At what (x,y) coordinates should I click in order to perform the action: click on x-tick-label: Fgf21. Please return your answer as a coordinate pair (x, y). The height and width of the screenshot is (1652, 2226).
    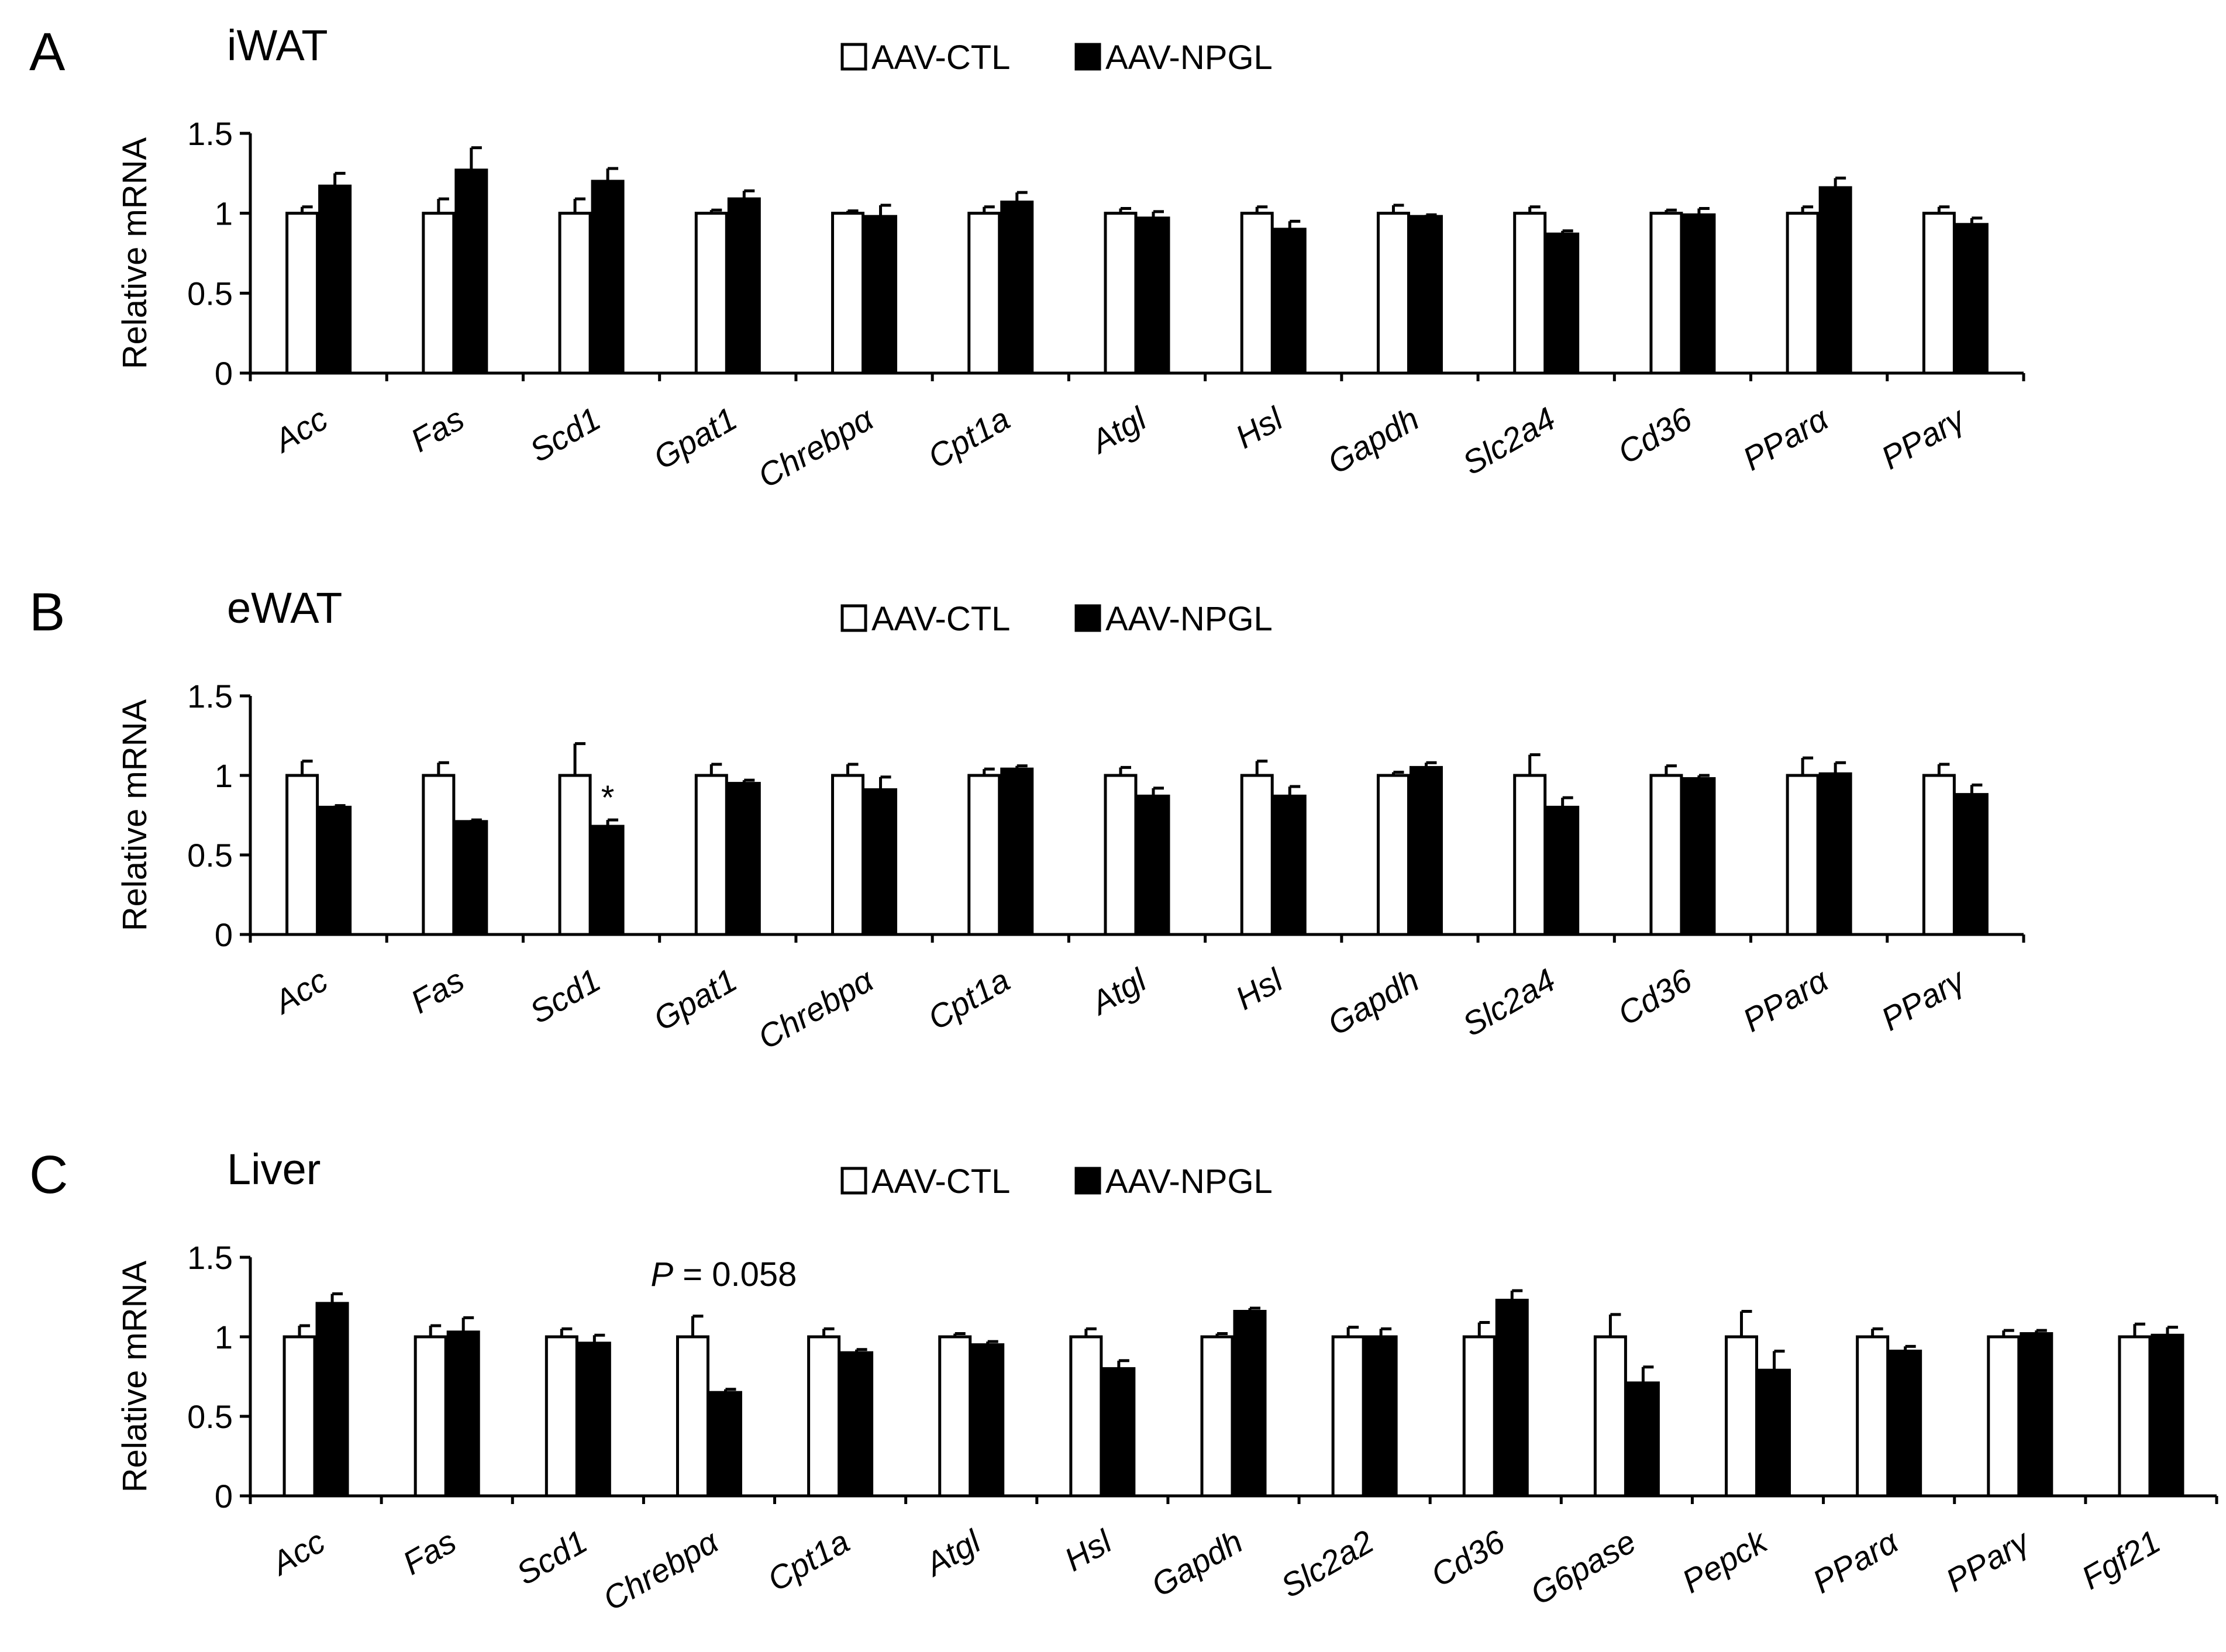
    Looking at the image, I should click on (2120, 1559).